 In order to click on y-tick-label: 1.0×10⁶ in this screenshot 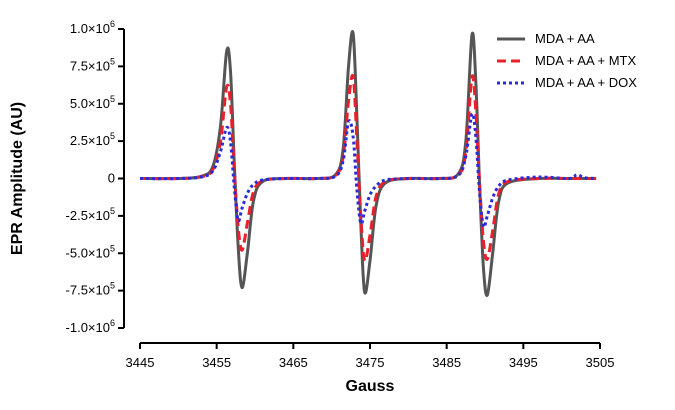, I will do `click(92, 27)`.